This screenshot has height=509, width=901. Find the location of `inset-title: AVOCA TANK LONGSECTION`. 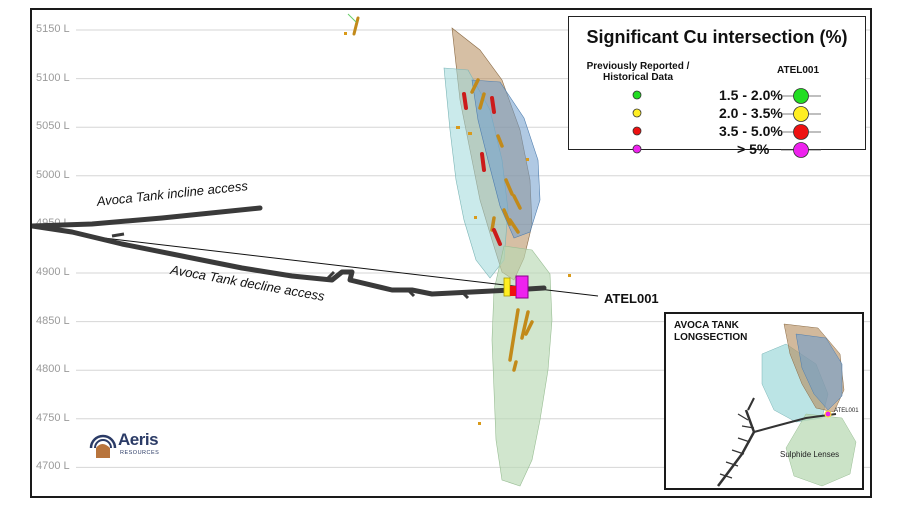

inset-title: AVOCA TANK LONGSECTION is located at coordinates (710, 332).